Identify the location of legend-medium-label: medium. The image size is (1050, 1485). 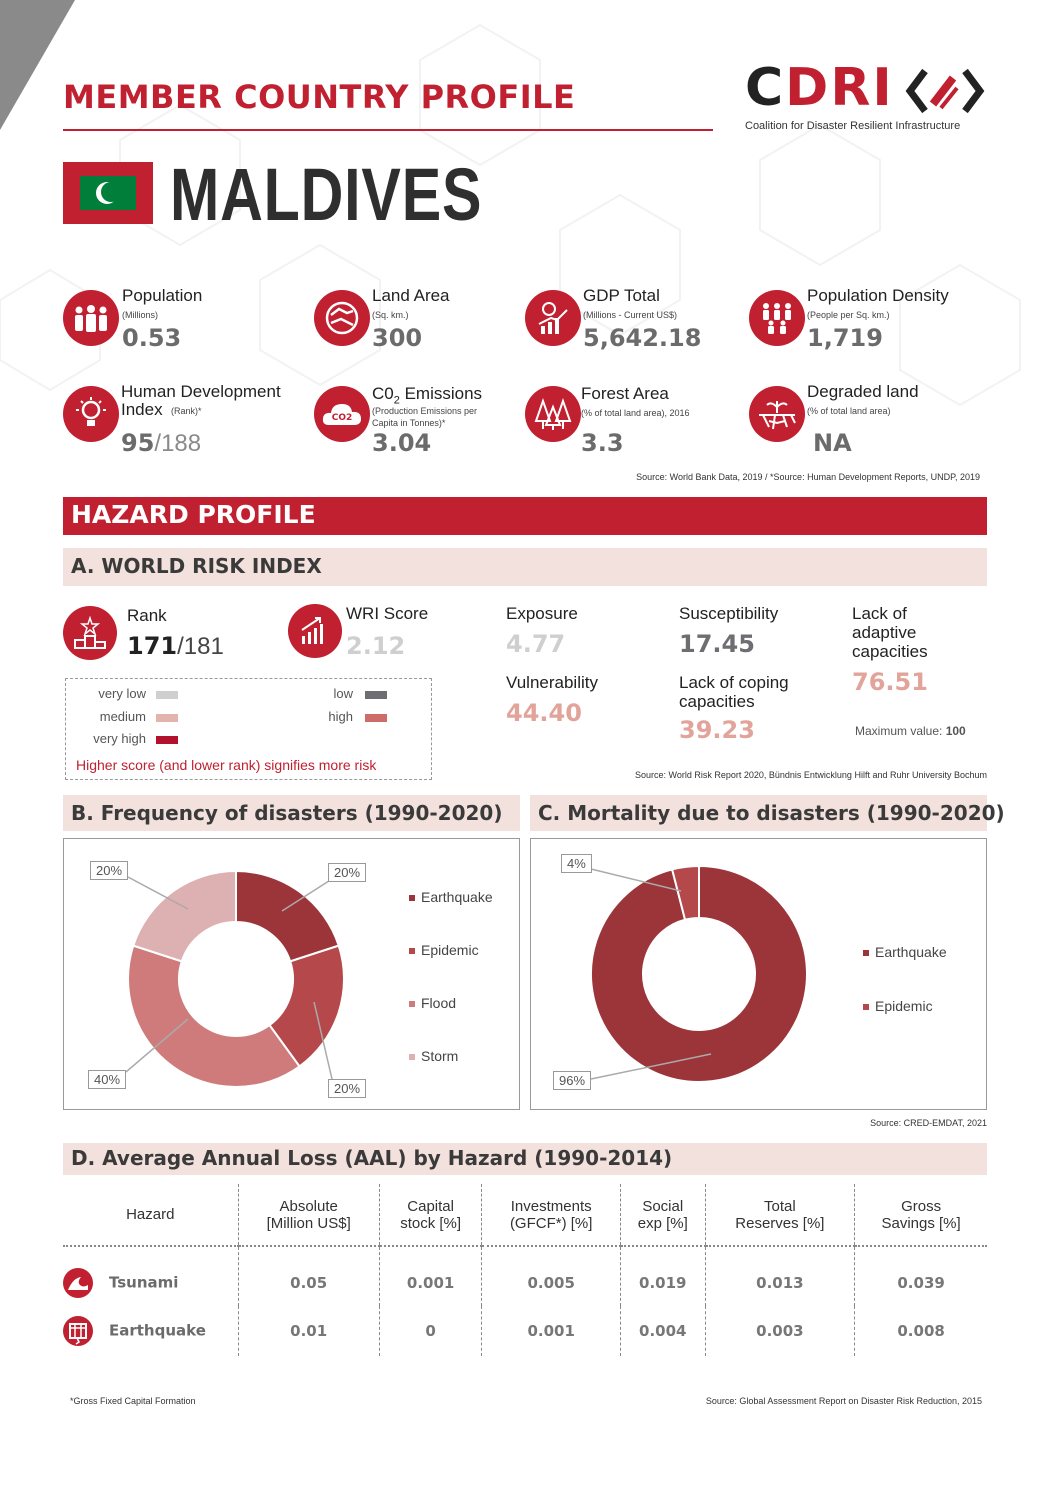
(122, 716).